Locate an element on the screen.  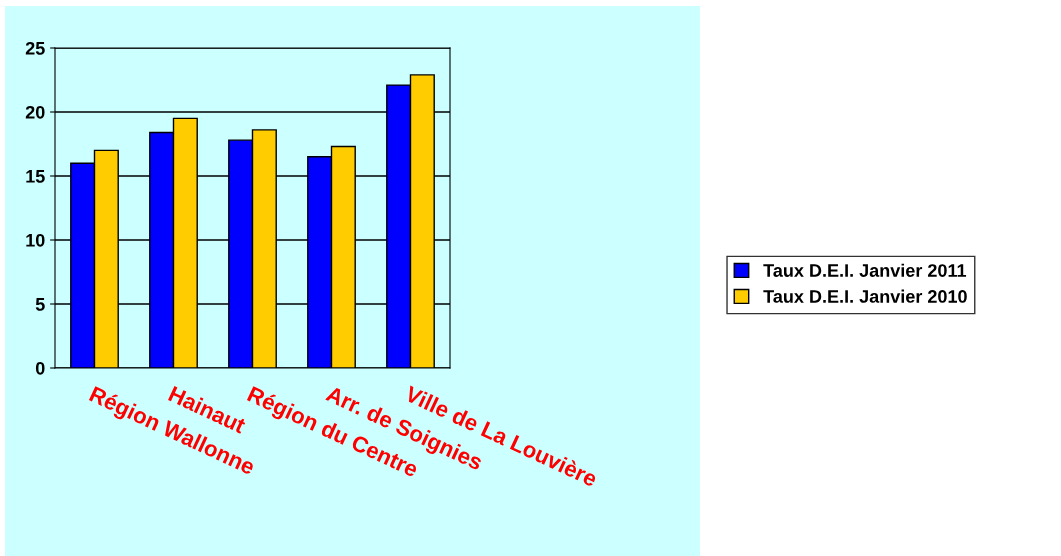
y-tick-label: 25 is located at coordinates (35, 48).